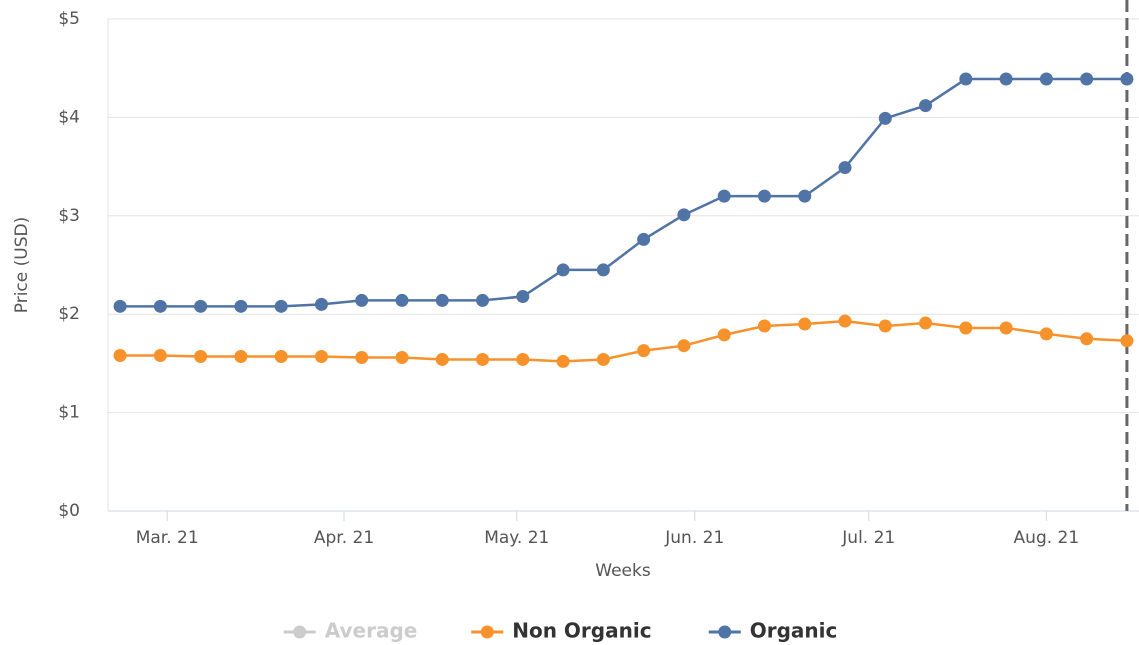 Image resolution: width=1139 pixels, height=645 pixels. Describe the element at coordinates (516, 538) in the screenshot. I see `x-tick-label: May. 21` at that location.